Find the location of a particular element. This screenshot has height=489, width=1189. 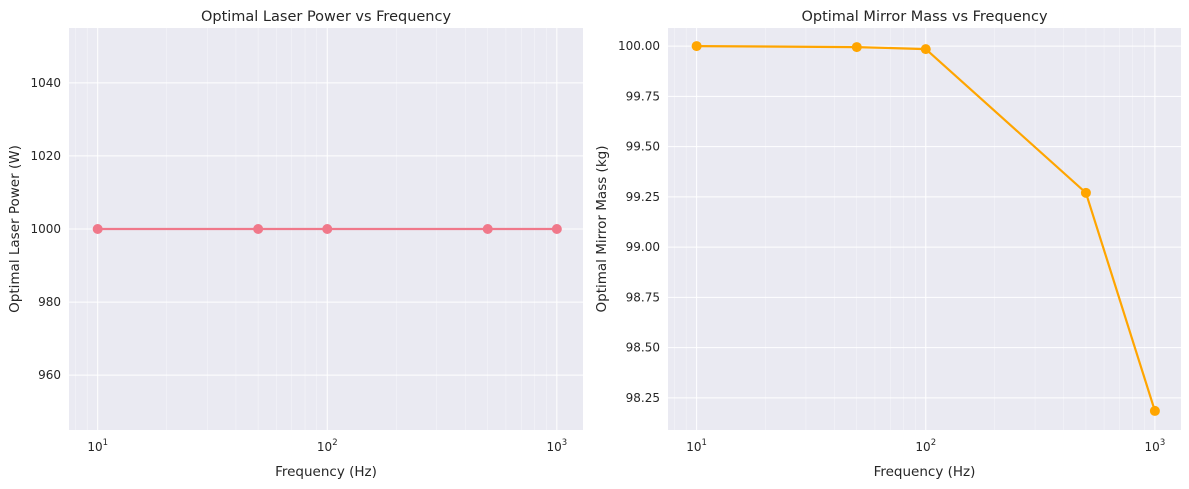

y-tick-label: 98.50 is located at coordinates (643, 348).